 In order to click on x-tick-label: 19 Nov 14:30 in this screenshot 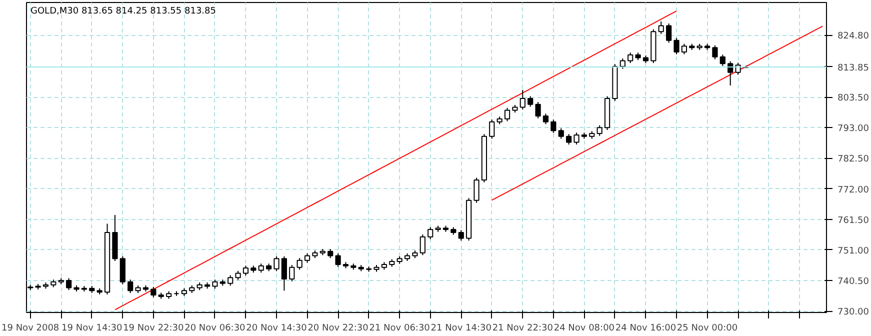, I will do `click(92, 329)`.